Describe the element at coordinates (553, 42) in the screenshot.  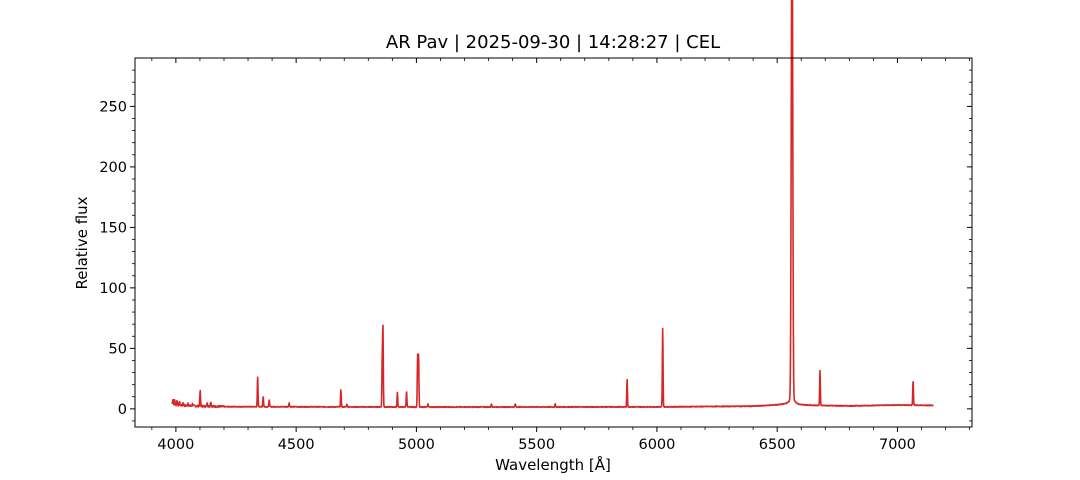
I see `chart-title: AR Pav | 2025-09-30 | 14:28:27 | CEL` at that location.